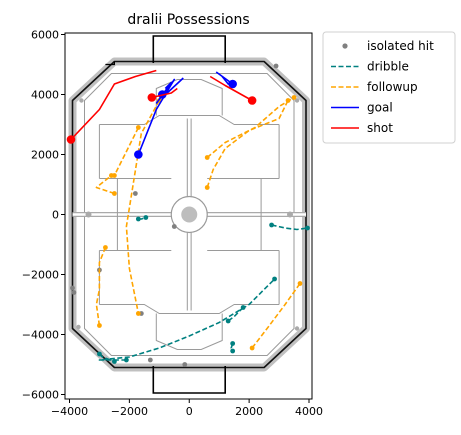 Image resolution: width=461 pixels, height=435 pixels. What do you see at coordinates (392, 87) in the screenshot?
I see `legend-label-followup: followup` at bounding box center [392, 87].